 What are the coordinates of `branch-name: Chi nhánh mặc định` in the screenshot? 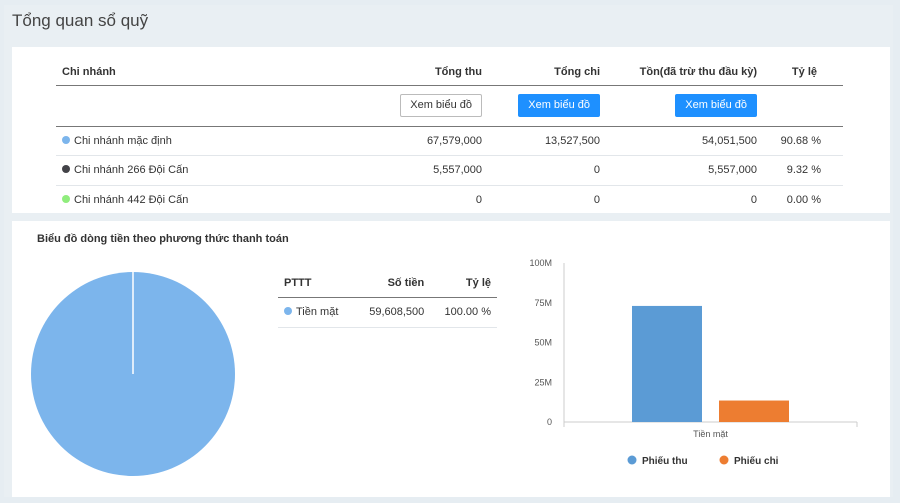 It's located at (123, 140).